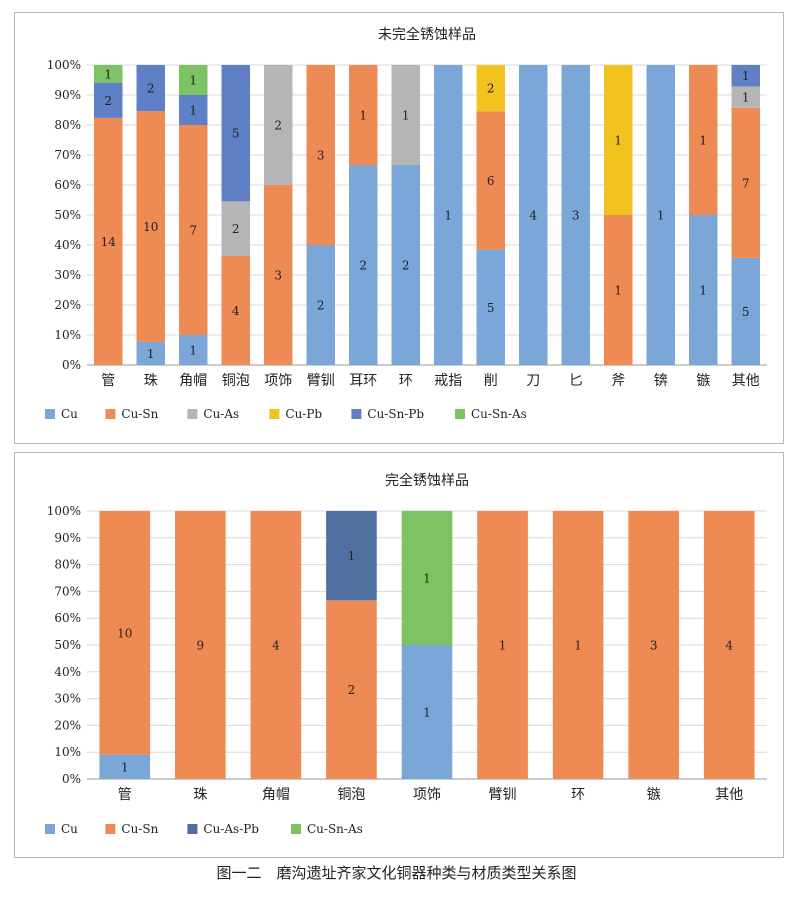 This screenshot has height=898, width=793. I want to click on x-tick-label: 刀, so click(533, 381).